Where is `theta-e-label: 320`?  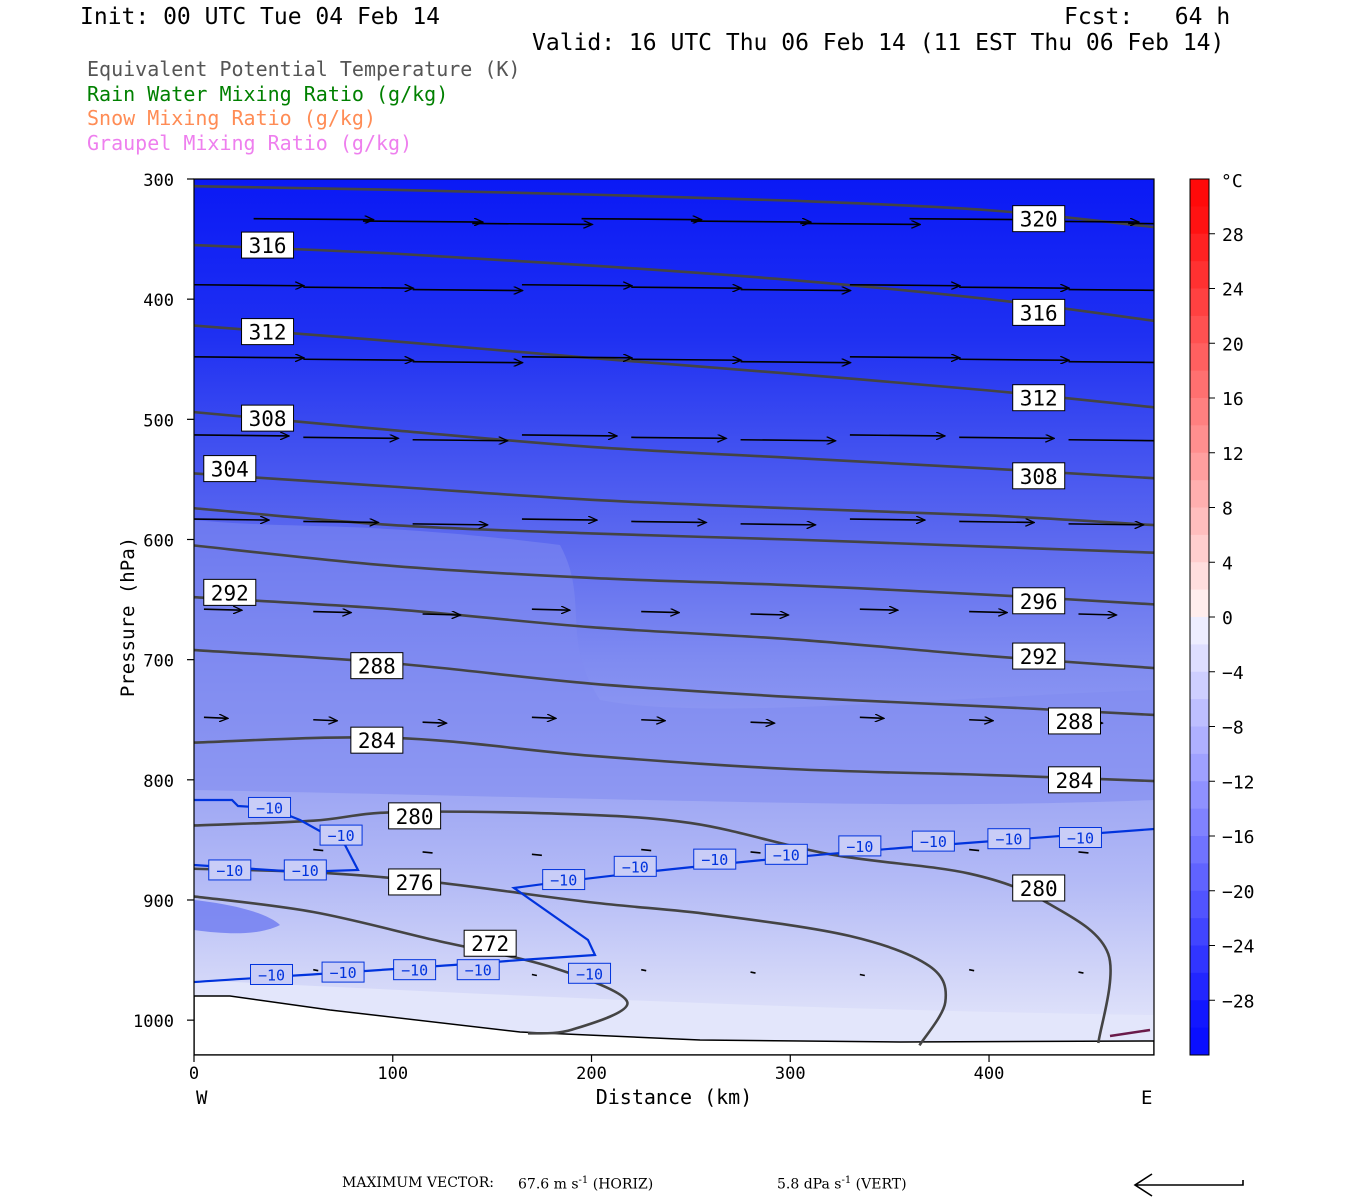 theta-e-label: 320 is located at coordinates (1039, 220).